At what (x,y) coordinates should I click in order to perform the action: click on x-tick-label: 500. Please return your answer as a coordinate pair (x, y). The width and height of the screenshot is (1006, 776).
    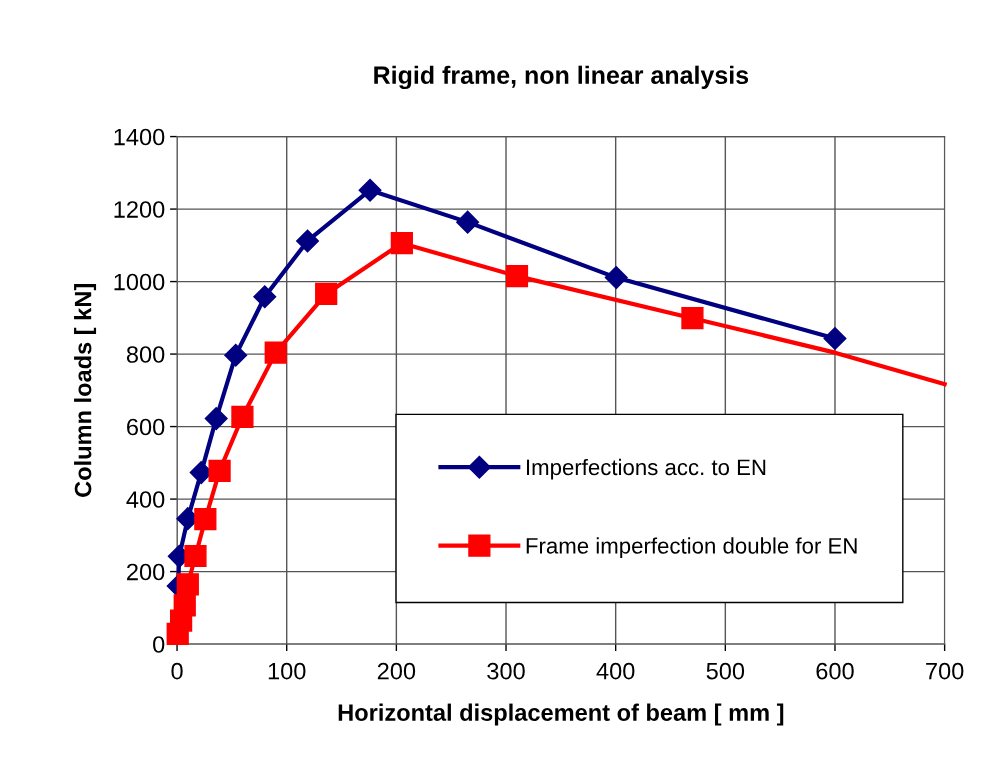
    Looking at the image, I should click on (725, 671).